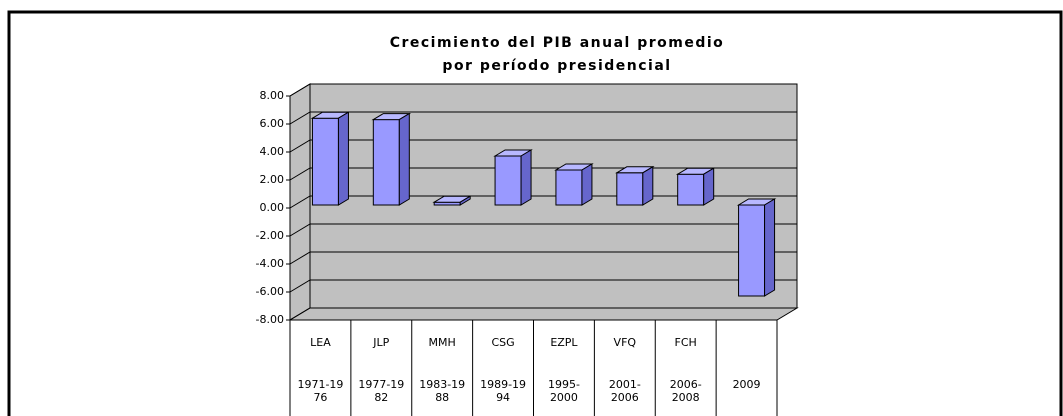 Image resolution: width=1063 pixels, height=416 pixels. Describe the element at coordinates (272, 123) in the screenshot. I see `y-tick-label: 6.00` at that location.